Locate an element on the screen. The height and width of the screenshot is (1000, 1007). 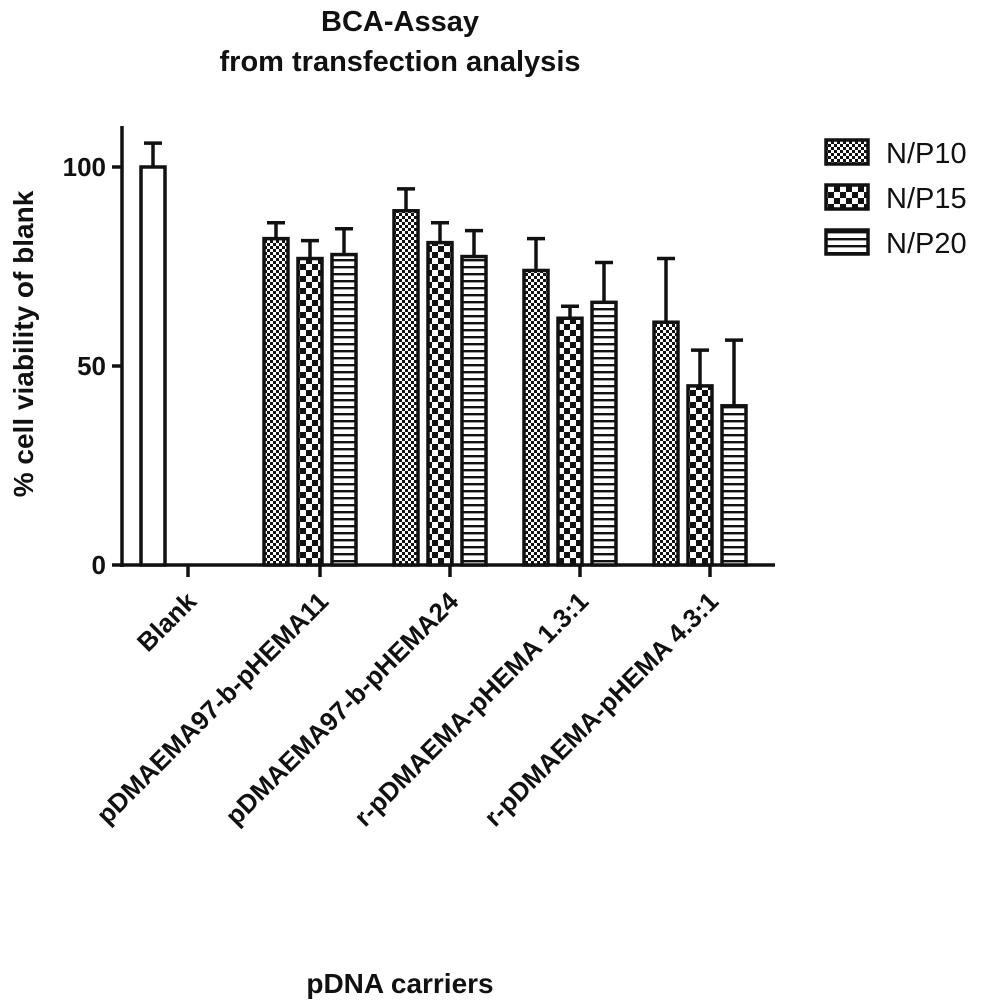
legend: N/P10 N/P15 N/P20 is located at coordinates (895, 199).